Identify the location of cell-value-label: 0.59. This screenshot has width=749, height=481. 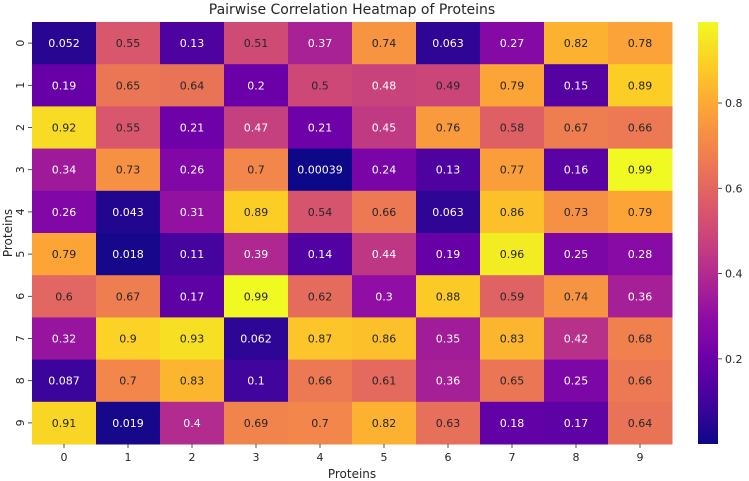
(512, 296).